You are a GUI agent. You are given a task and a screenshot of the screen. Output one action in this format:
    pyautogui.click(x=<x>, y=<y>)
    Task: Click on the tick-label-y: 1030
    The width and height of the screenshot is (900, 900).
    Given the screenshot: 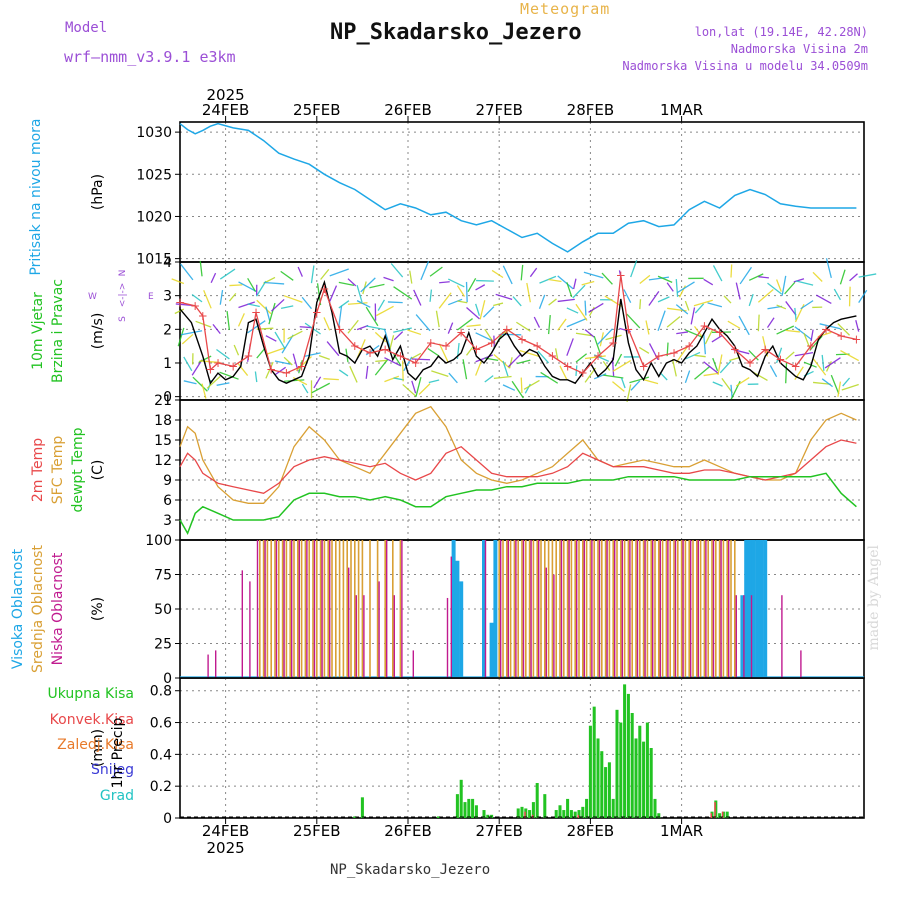 What is the action you would take?
    pyautogui.click(x=154, y=133)
    